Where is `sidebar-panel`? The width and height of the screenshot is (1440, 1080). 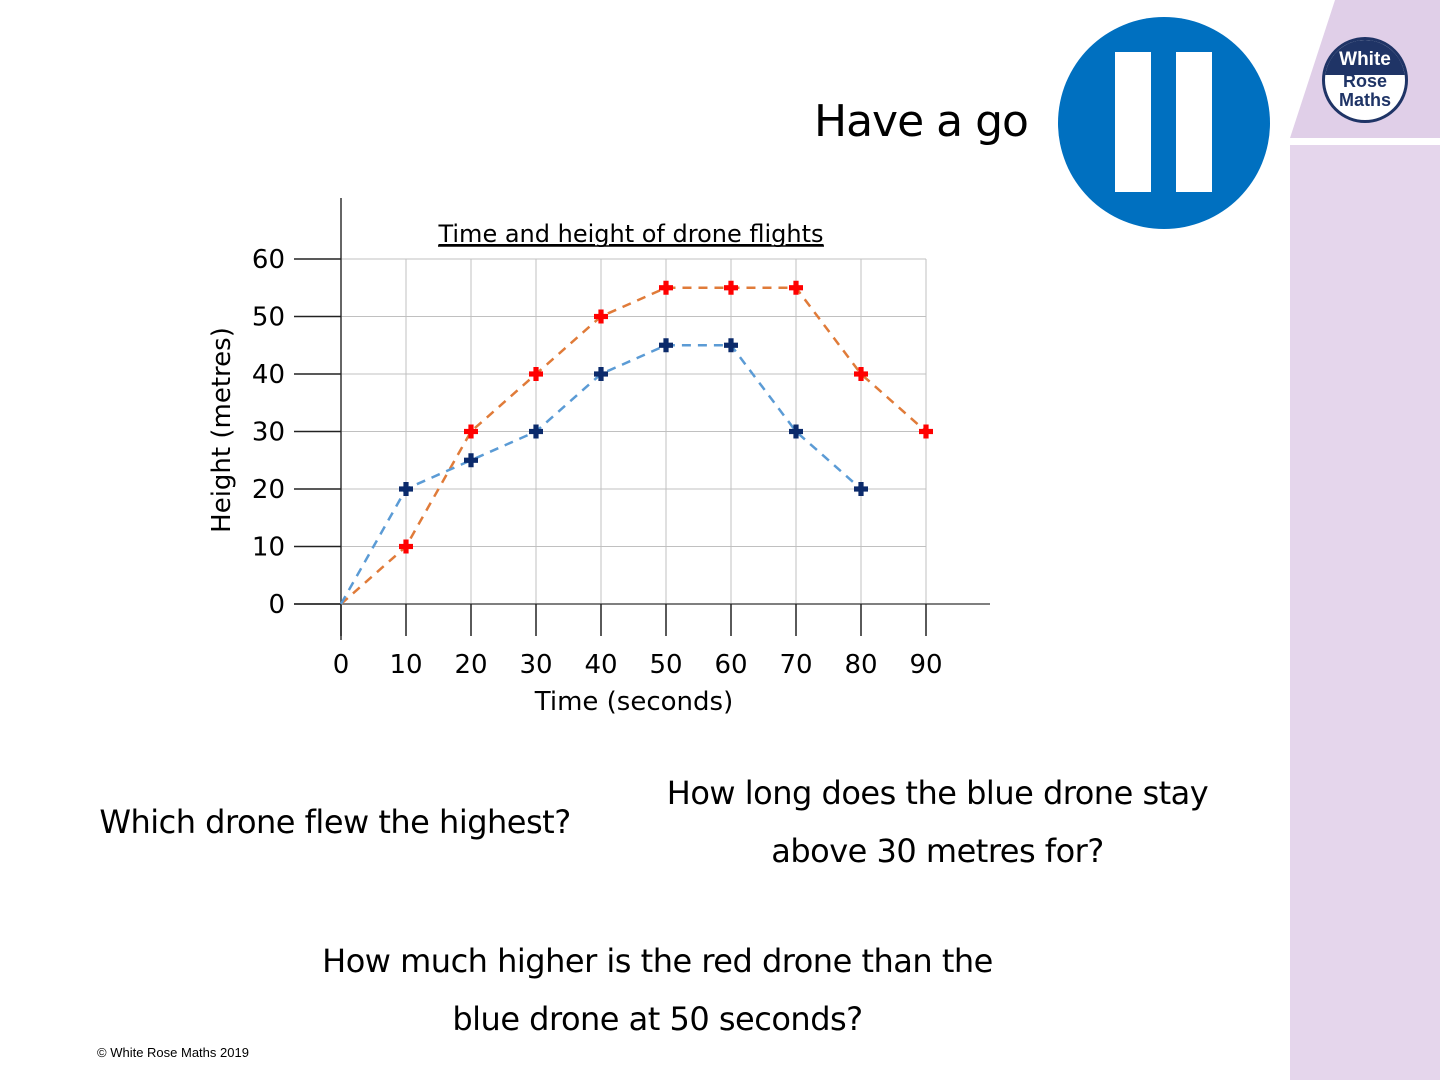
sidebar-panel is located at coordinates (1365, 540).